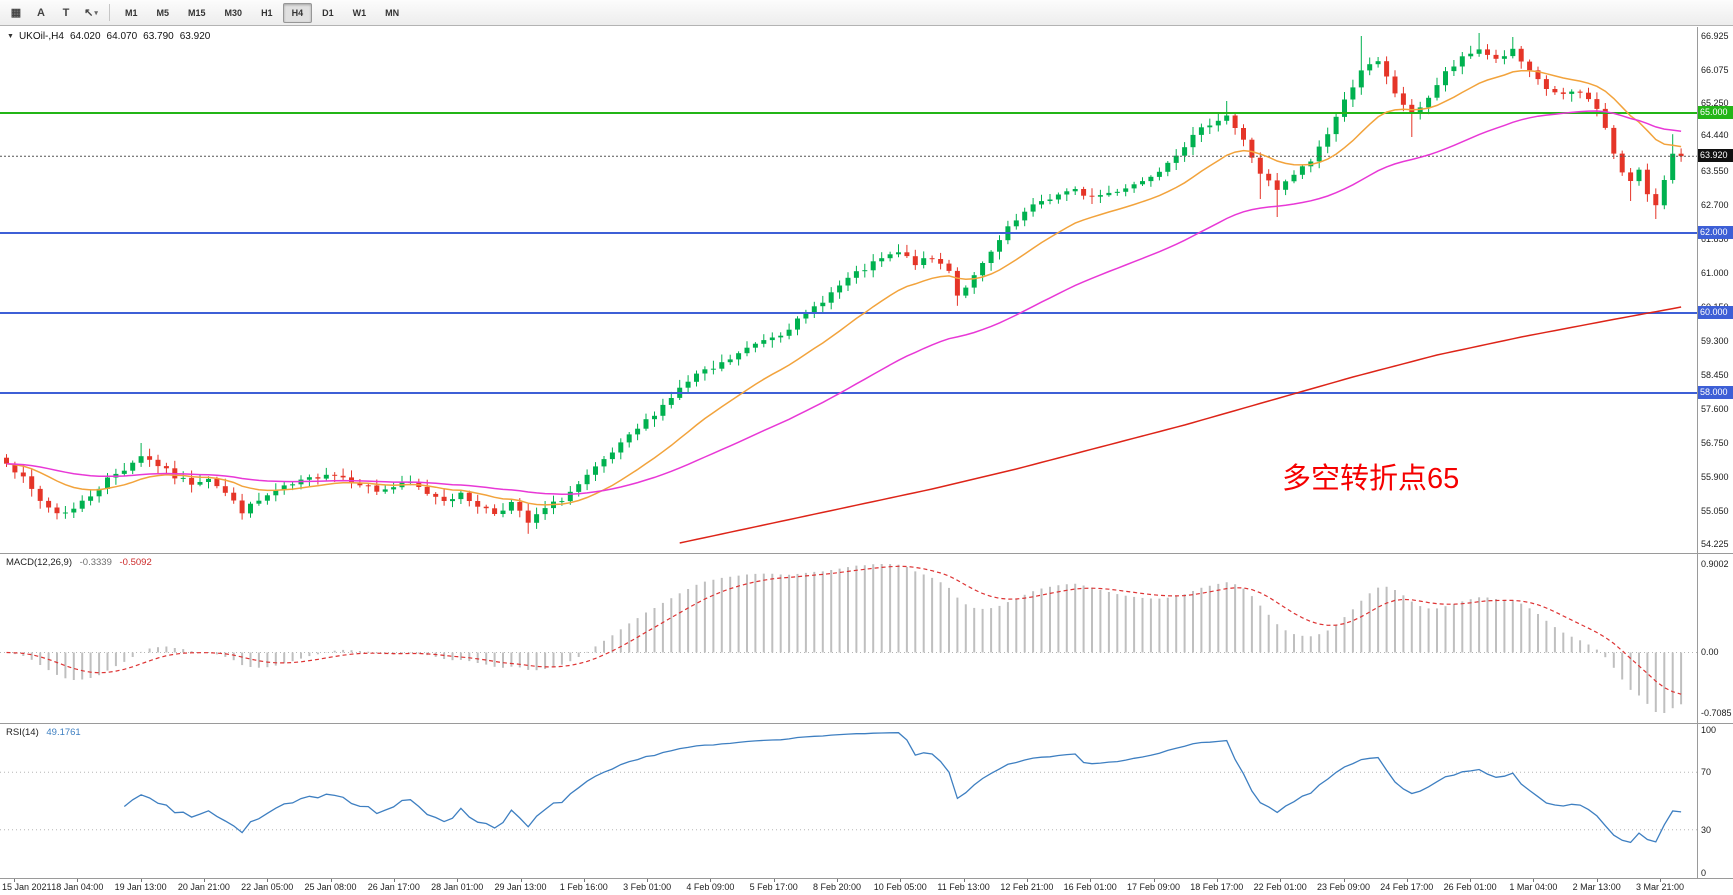  I want to click on macd-axis-zero: 0.00, so click(1710, 652).